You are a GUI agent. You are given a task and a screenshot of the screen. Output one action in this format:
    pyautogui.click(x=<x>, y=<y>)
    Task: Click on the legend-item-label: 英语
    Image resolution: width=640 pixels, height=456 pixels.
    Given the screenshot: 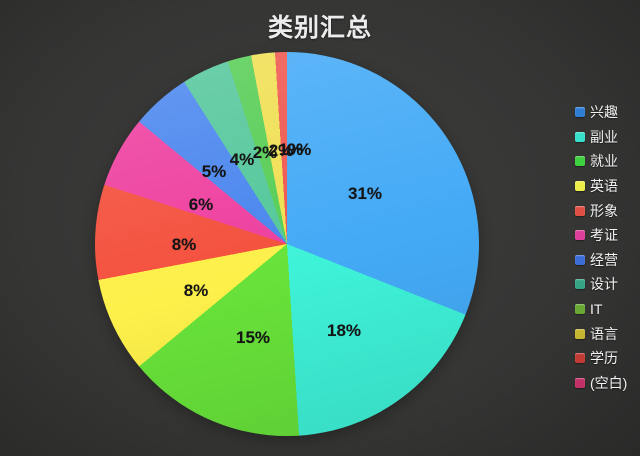 What is the action you would take?
    pyautogui.click(x=604, y=186)
    